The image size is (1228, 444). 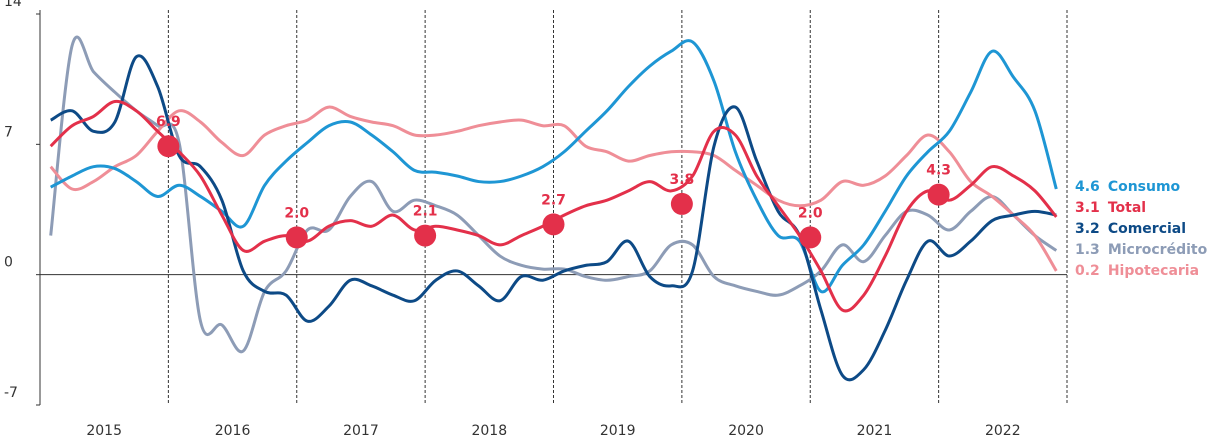 I want to click on end-label: 1.3 Microcrédito, so click(x=1141, y=250).